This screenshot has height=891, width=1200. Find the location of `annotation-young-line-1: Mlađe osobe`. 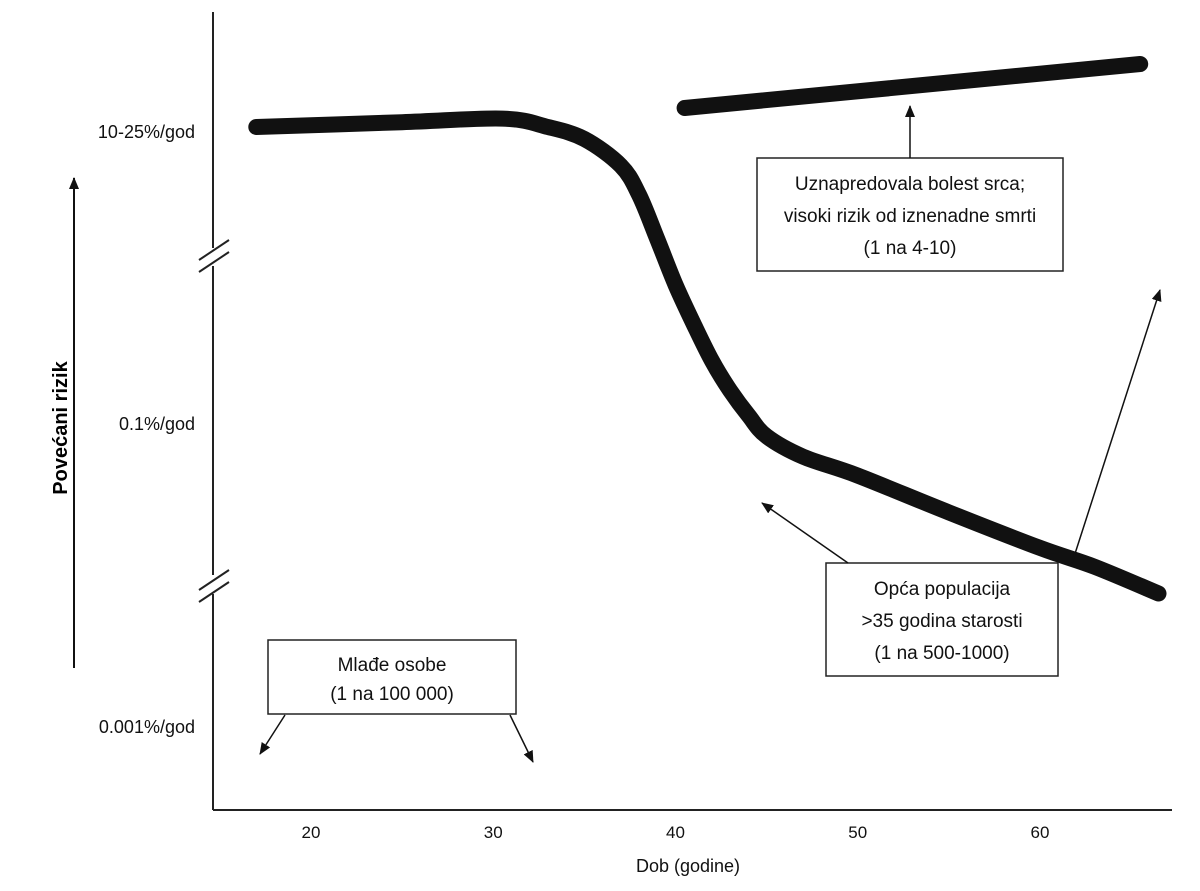

annotation-young-line-1: Mlađe osobe is located at coordinates (392, 665).